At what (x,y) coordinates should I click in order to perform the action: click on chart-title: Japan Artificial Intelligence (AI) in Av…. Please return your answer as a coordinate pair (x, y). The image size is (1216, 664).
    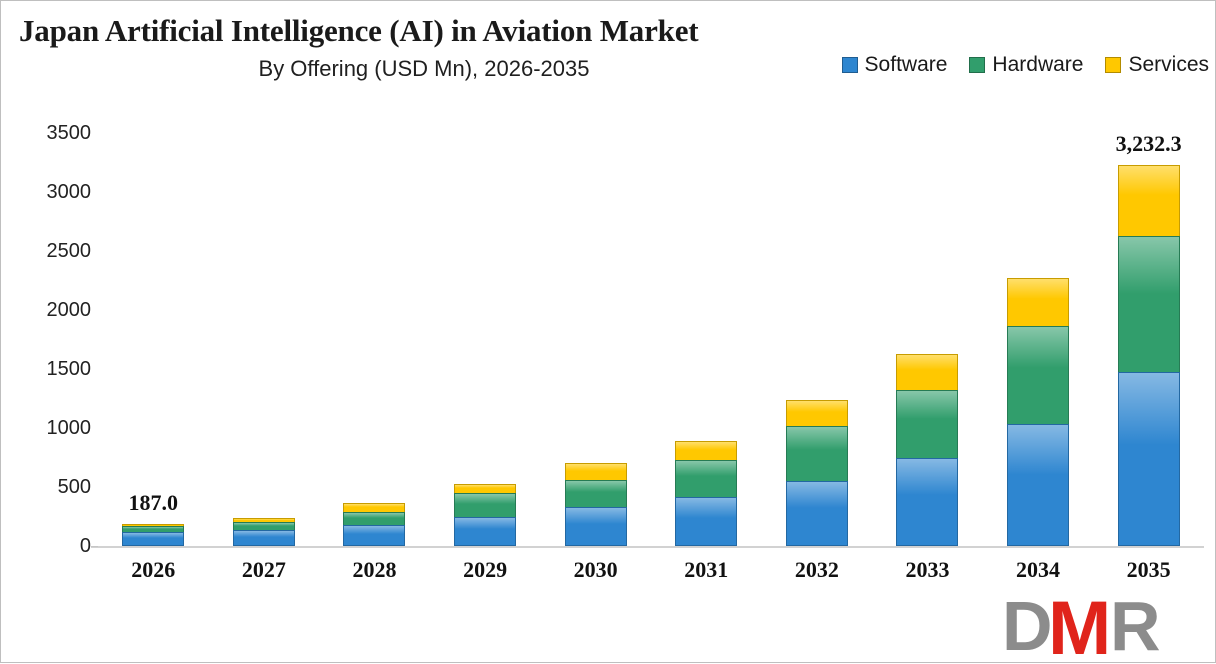
    Looking at the image, I should click on (359, 30).